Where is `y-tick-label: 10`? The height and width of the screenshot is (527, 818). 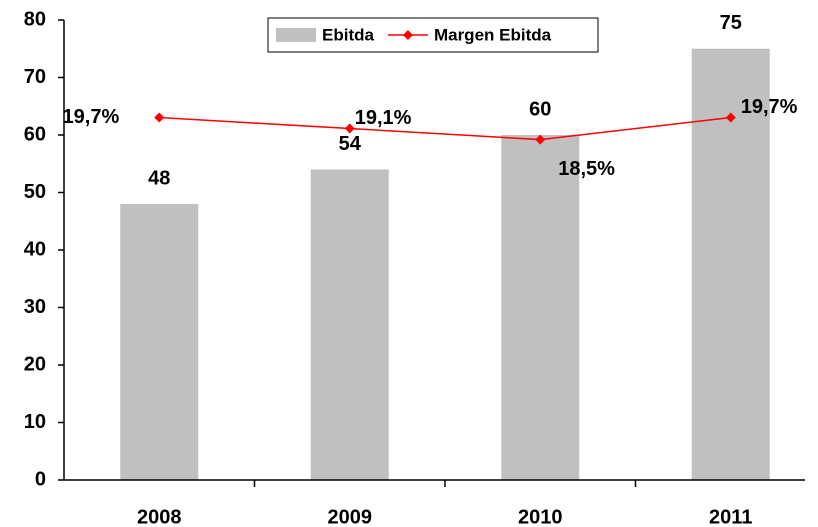 y-tick-label: 10 is located at coordinates (35, 422).